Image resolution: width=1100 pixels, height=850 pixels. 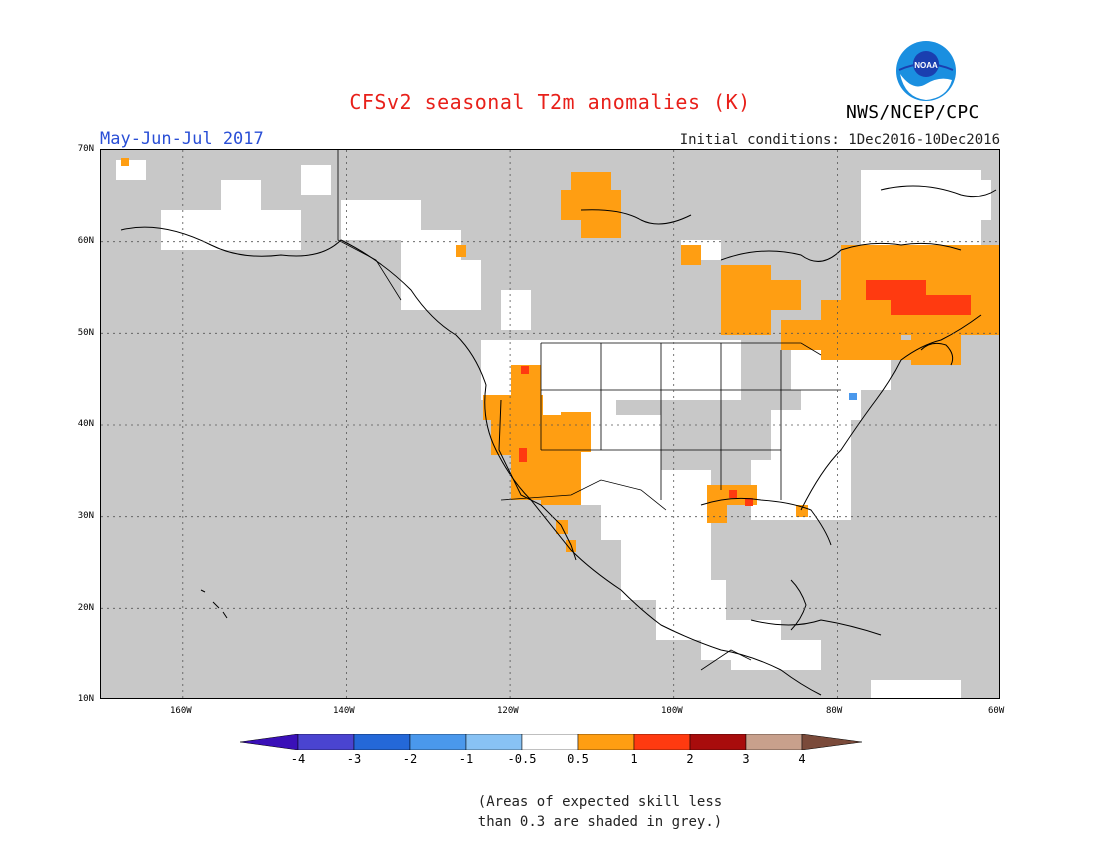 What do you see at coordinates (85, 424) in the screenshot?
I see `lat-label-40n: 40N` at bounding box center [85, 424].